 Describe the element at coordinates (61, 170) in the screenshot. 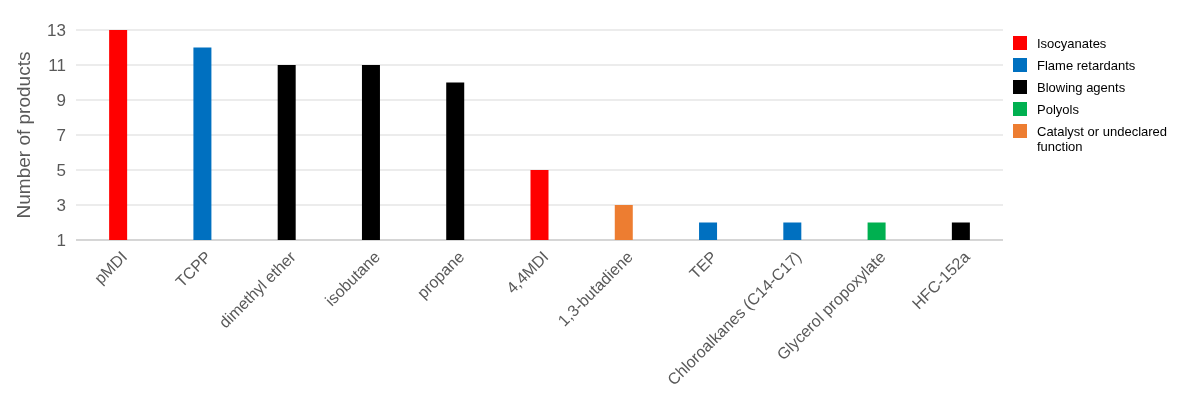

I see `y-tick-label: 5` at that location.